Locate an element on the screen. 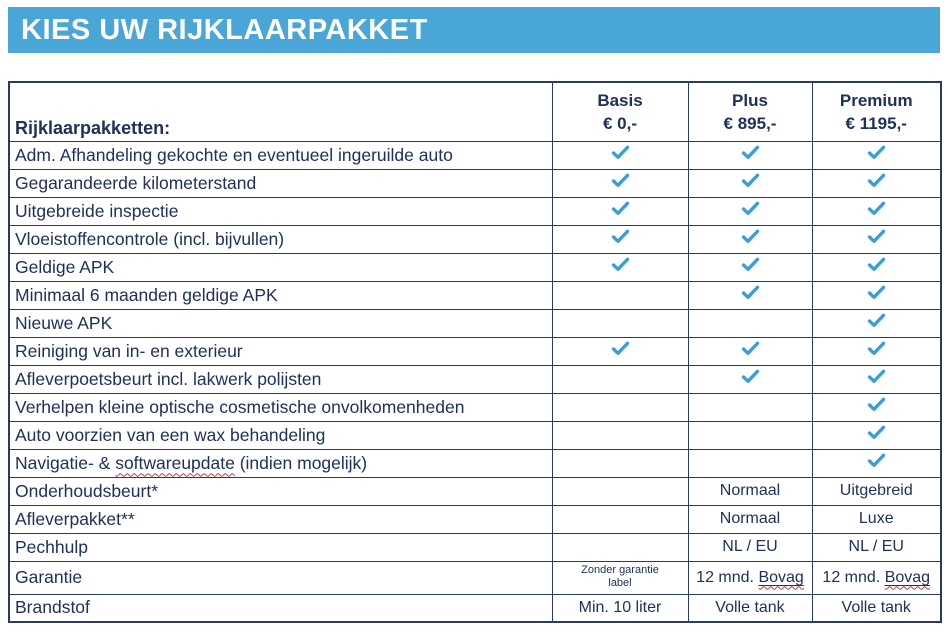  feature-label: Onderhoudsbeurt* is located at coordinates (280, 491).